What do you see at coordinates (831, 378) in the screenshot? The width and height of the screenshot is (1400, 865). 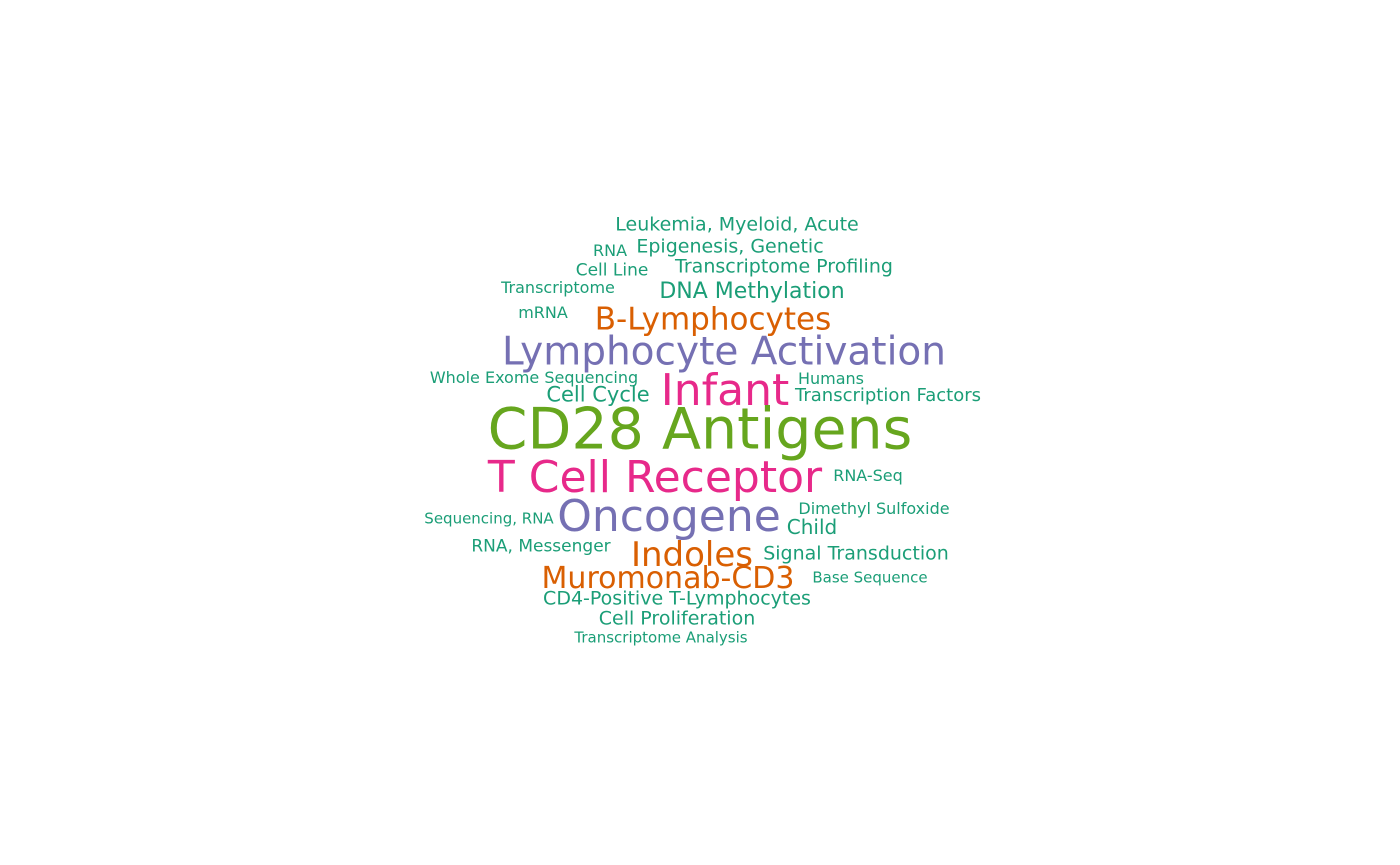 I see `word-humans: Humans` at bounding box center [831, 378].